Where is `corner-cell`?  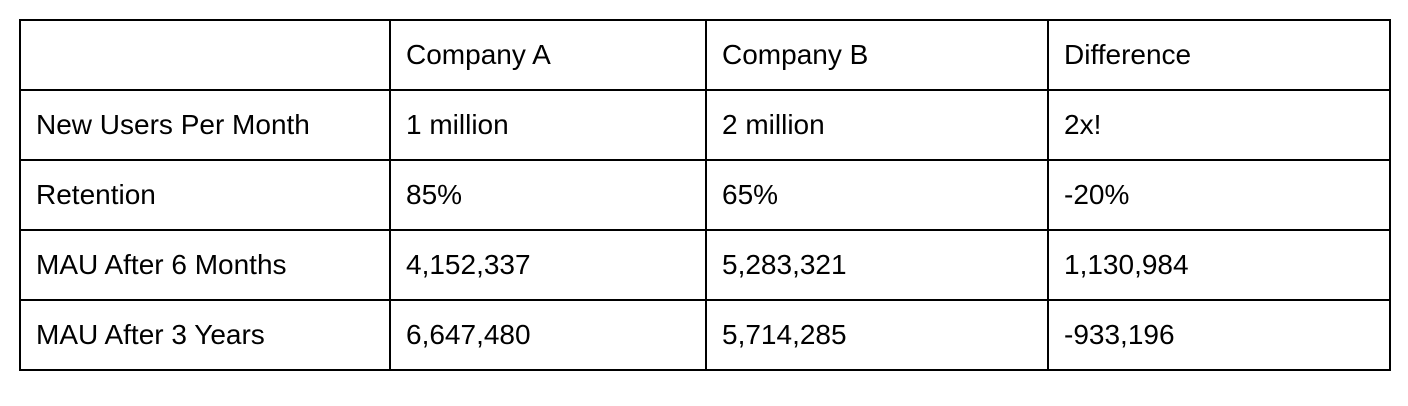 corner-cell is located at coordinates (205, 55).